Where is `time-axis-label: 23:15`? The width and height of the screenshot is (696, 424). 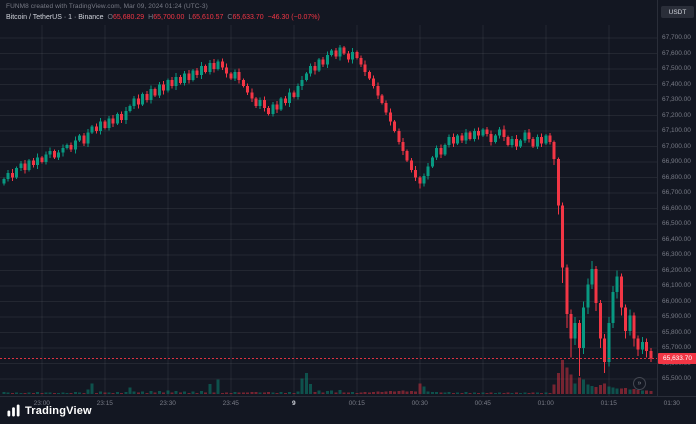
time-axis-label: 23:15 is located at coordinates (104, 403).